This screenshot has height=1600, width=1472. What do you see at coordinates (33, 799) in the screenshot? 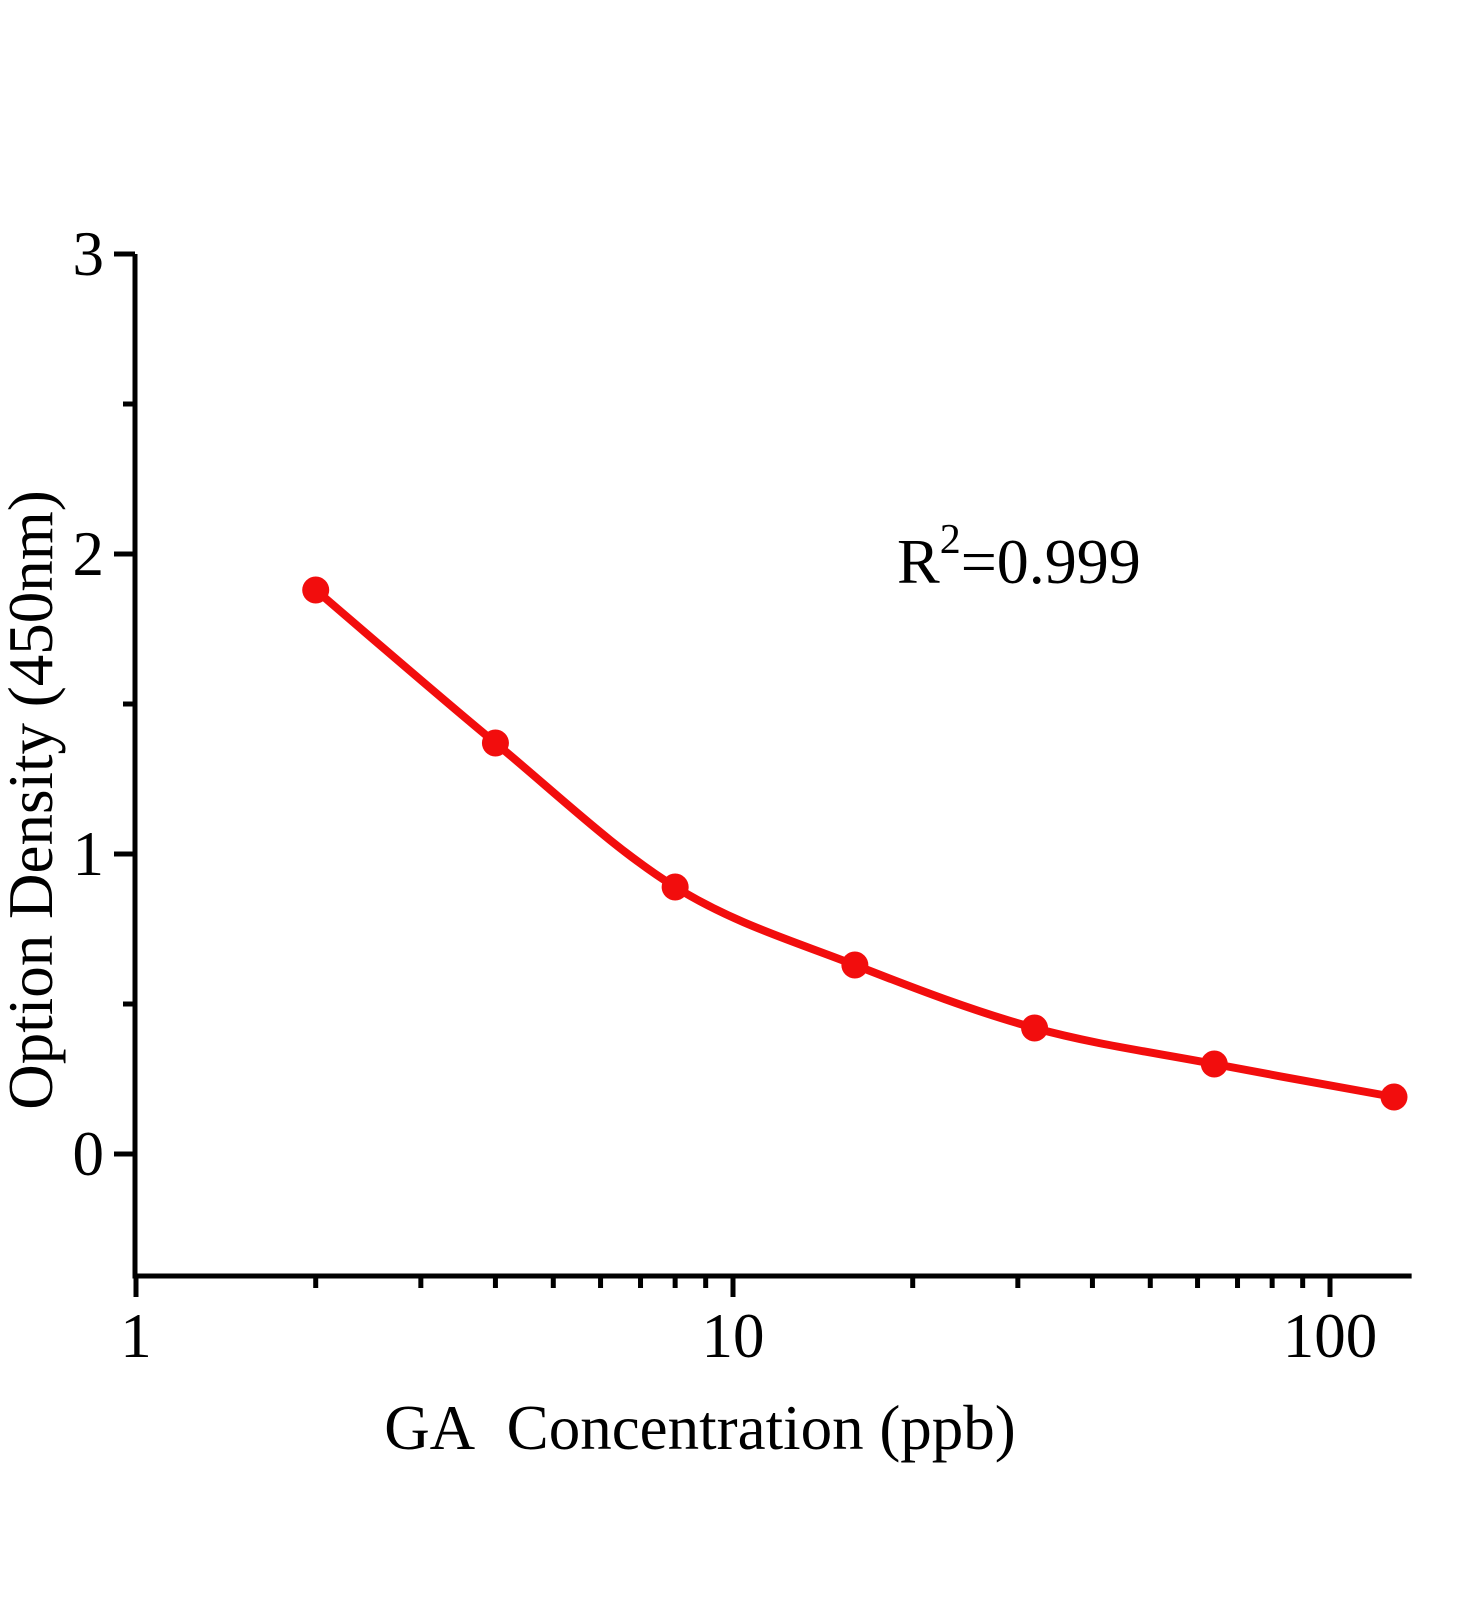
I see `y-axis-title: Option Density (450nm)` at bounding box center [33, 799].